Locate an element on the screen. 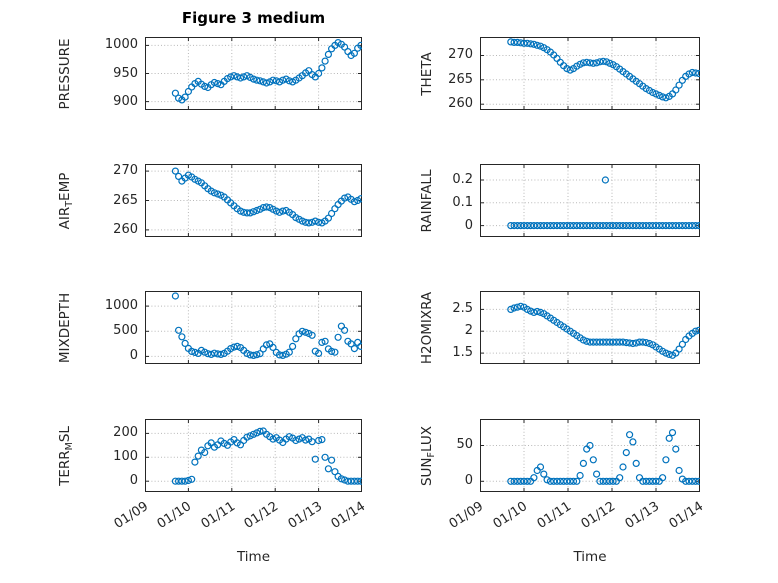 This screenshot has width=778, height=583. subplot-rainfall: 0 0.1 0.2 RAINFALL is located at coordinates (559, 200).